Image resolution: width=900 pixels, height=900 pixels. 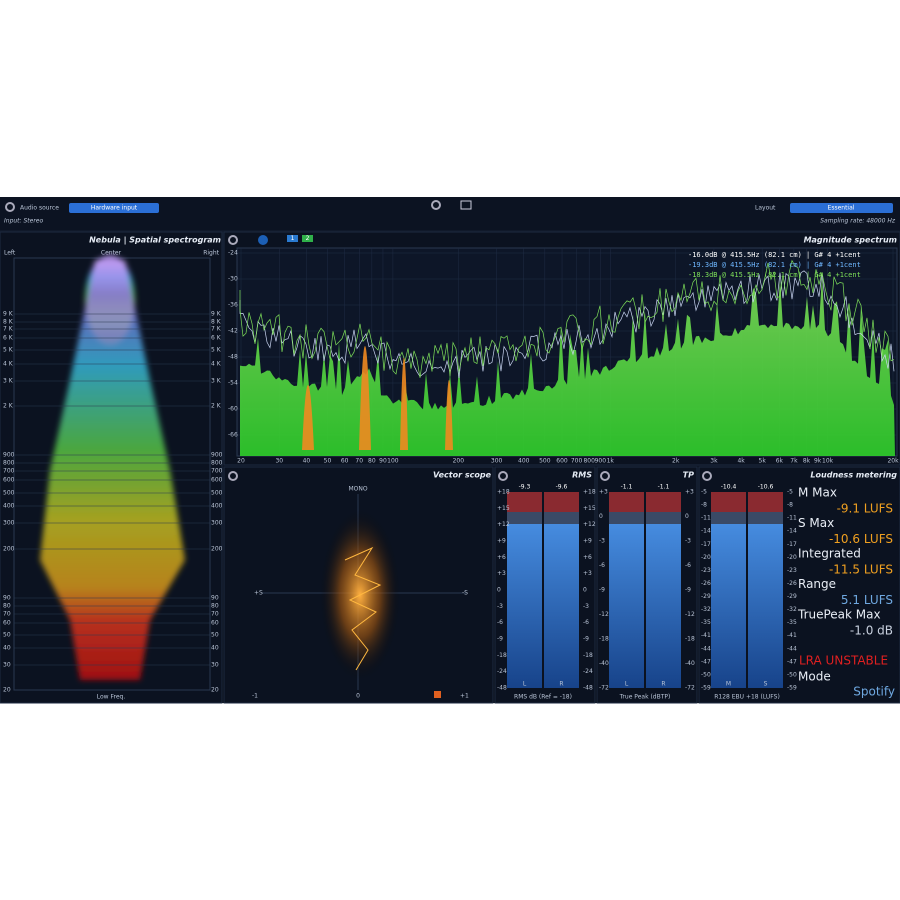 I want to click on rms-footer: RMS dB (Ref = -18), so click(x=543, y=697).